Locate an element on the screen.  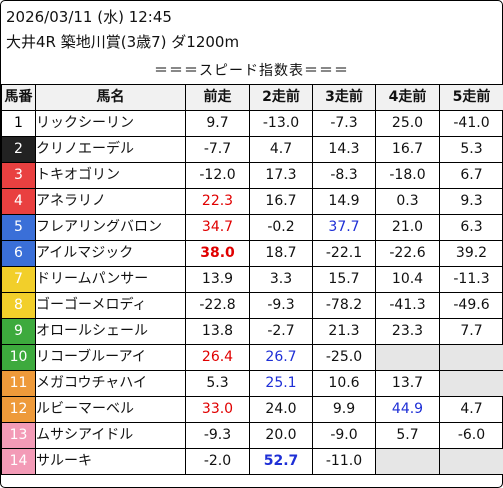
horse-name-cell: リコーブルーアイ is located at coordinates (110, 357).